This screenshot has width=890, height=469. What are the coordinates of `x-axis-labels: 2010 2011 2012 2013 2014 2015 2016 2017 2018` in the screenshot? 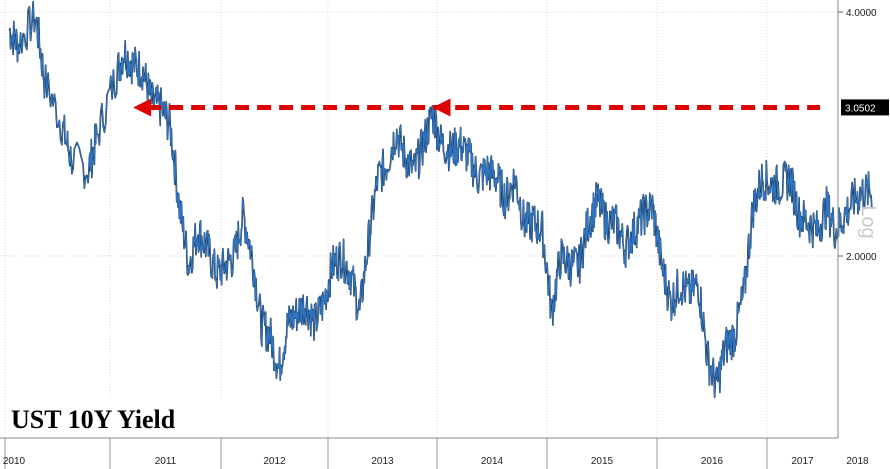 It's located at (436, 461).